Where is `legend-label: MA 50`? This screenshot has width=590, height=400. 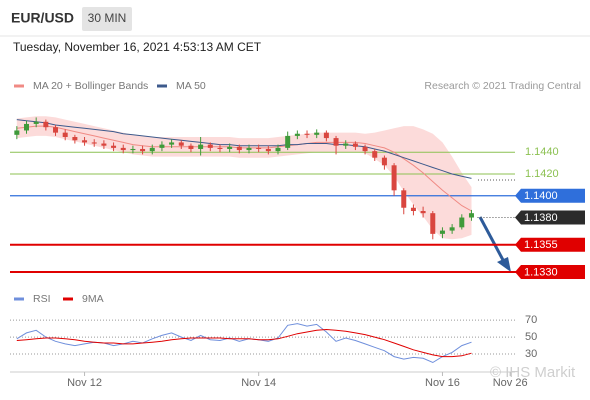 legend-label: MA 50 is located at coordinates (191, 86).